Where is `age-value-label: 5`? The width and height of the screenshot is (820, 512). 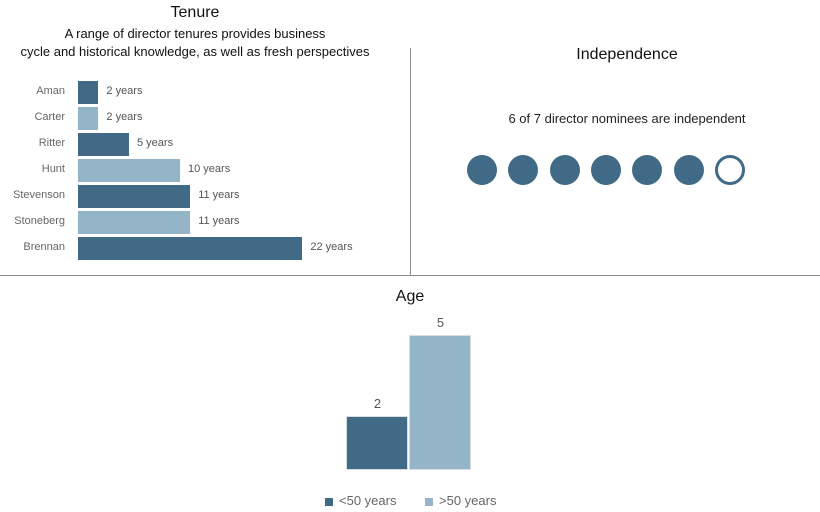 age-value-label: 5 is located at coordinates (440, 322).